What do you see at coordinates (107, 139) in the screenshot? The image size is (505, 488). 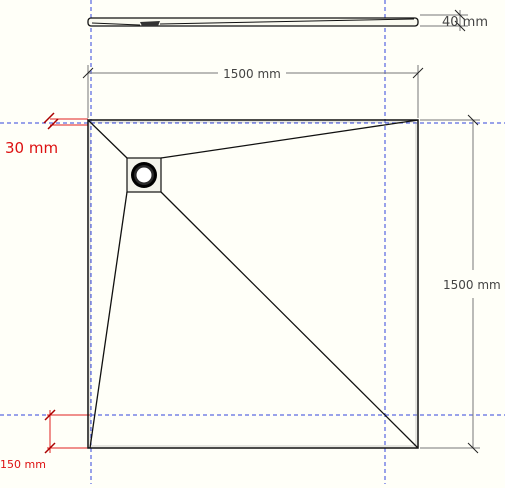 I see `slope-line-top-left` at bounding box center [107, 139].